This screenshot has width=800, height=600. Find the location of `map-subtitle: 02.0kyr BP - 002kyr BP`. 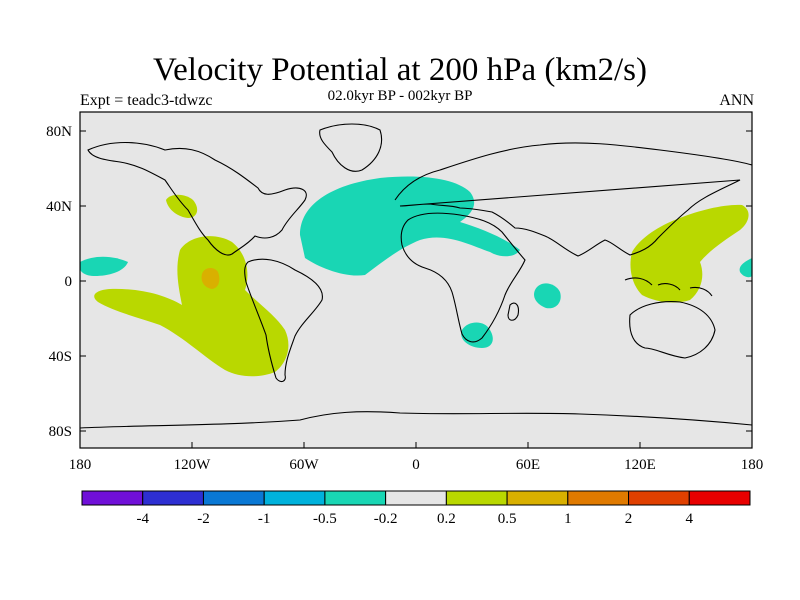

map-subtitle: 02.0kyr BP - 002kyr BP is located at coordinates (400, 96).